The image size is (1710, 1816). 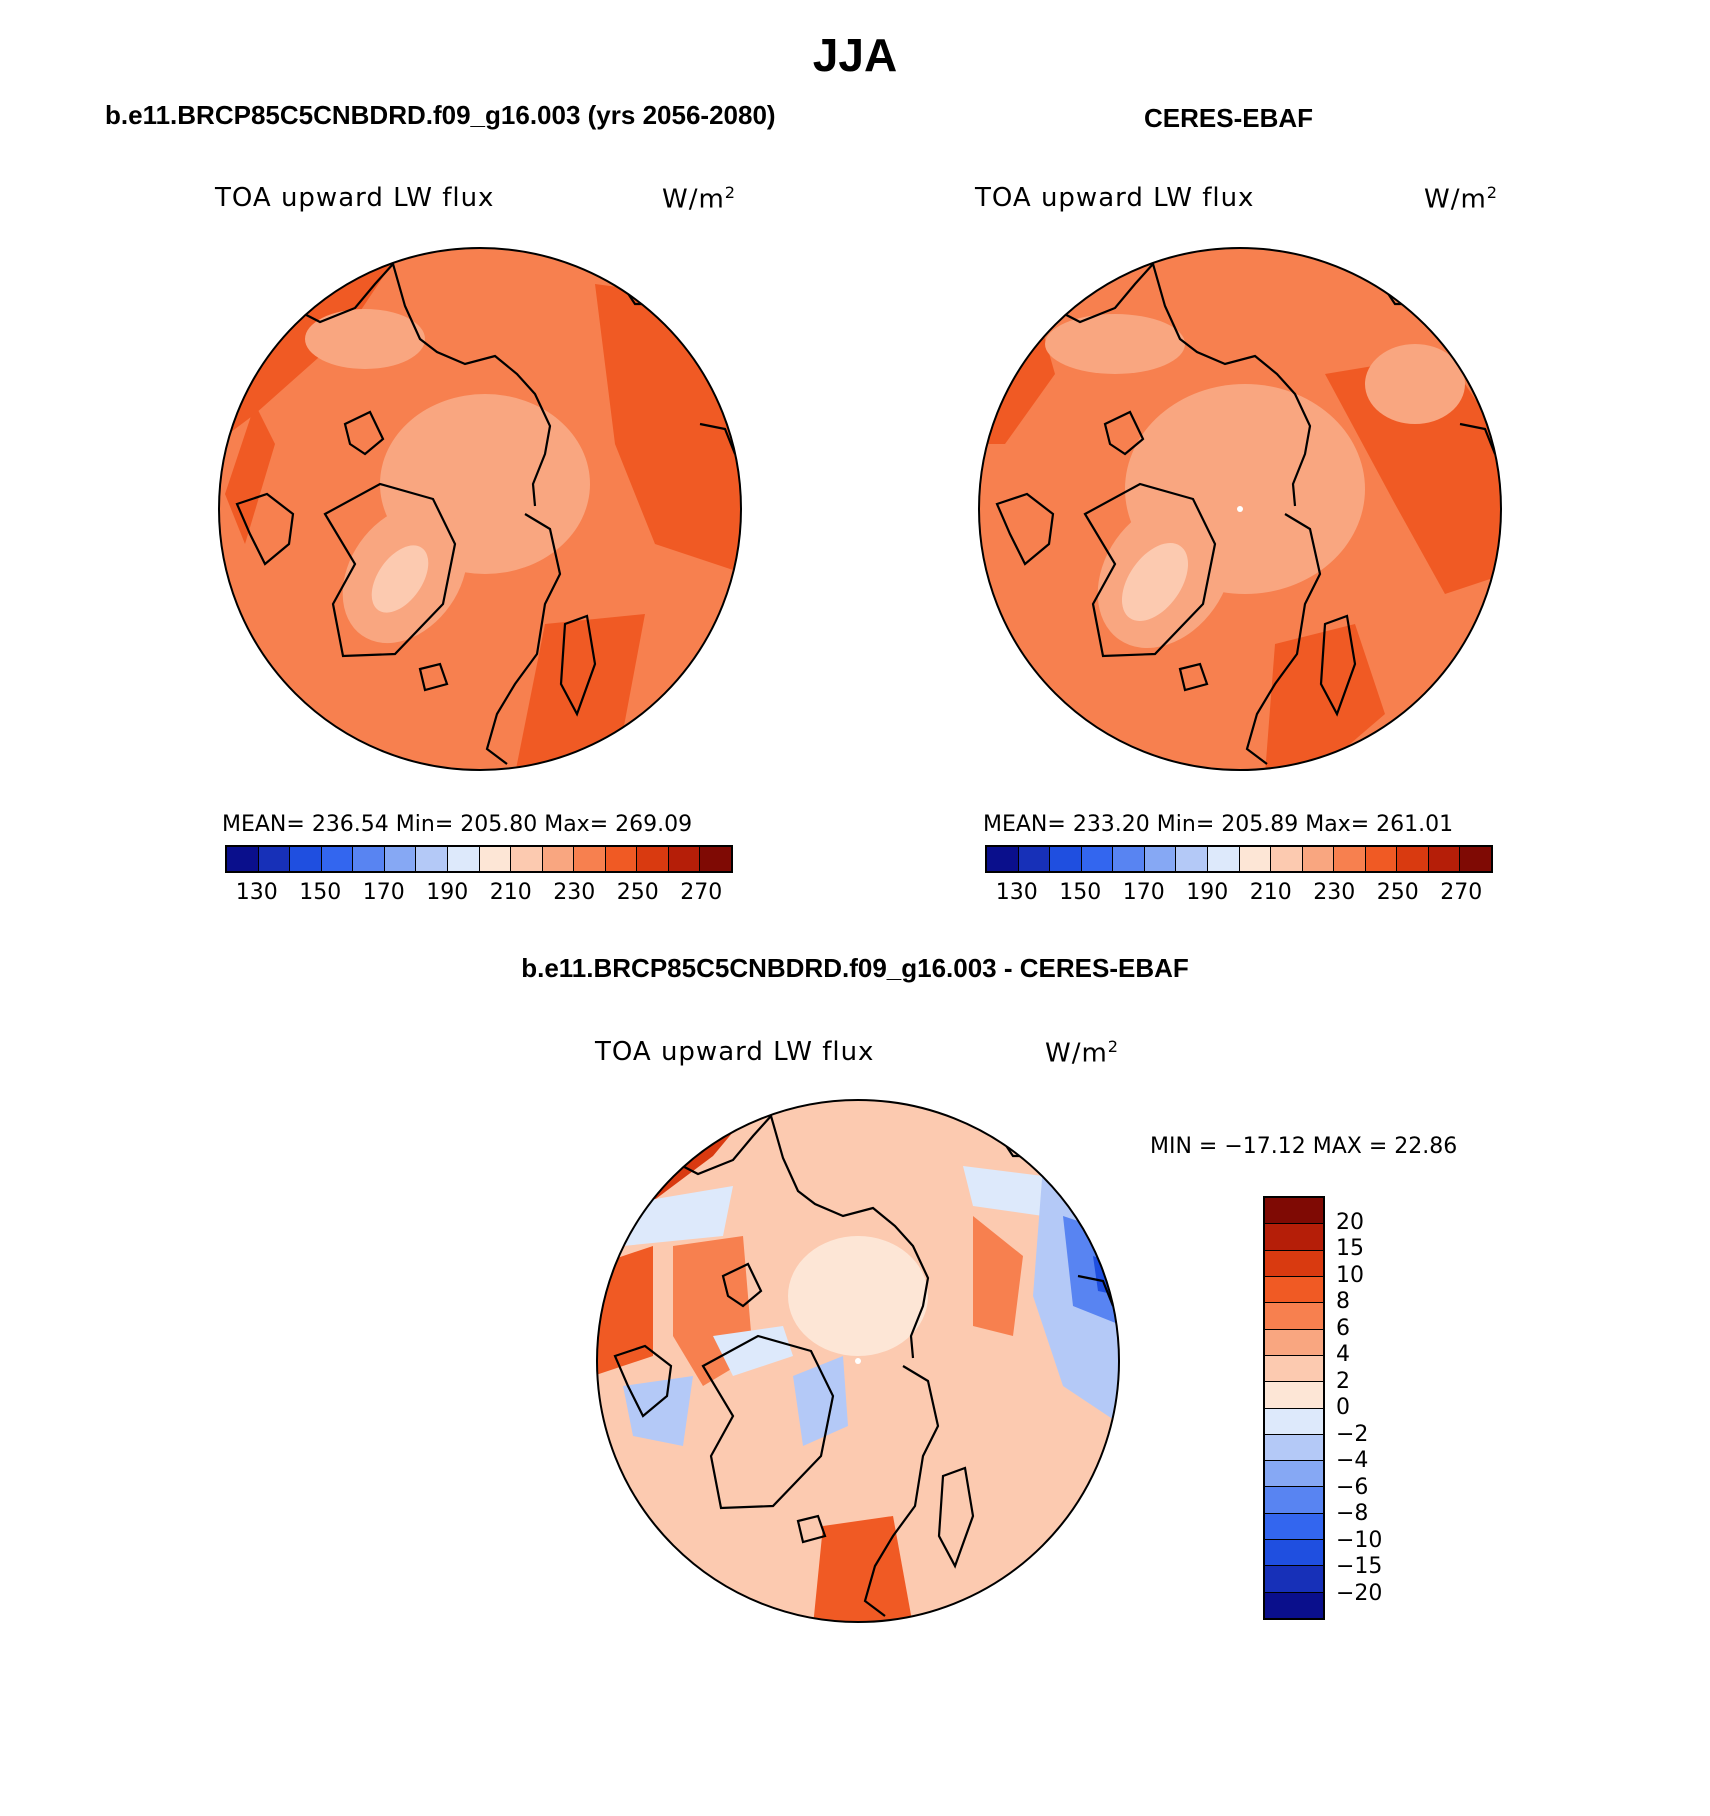 What do you see at coordinates (1229, 118) in the screenshot?
I see `panel2-title: CERES-EBAF` at bounding box center [1229, 118].